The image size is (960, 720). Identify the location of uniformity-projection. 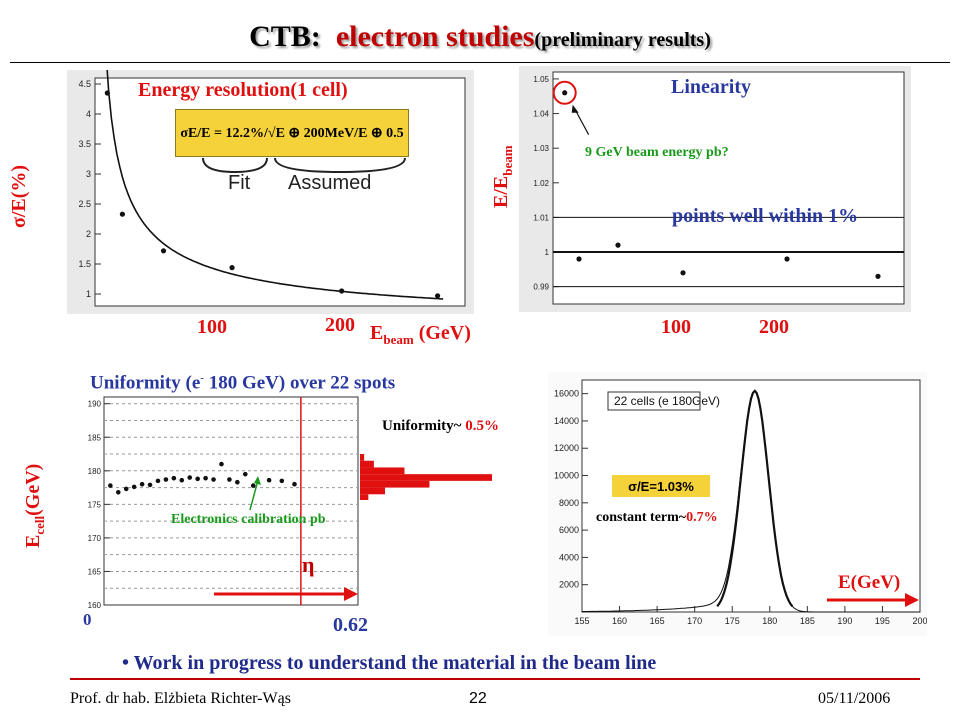
(426, 477).